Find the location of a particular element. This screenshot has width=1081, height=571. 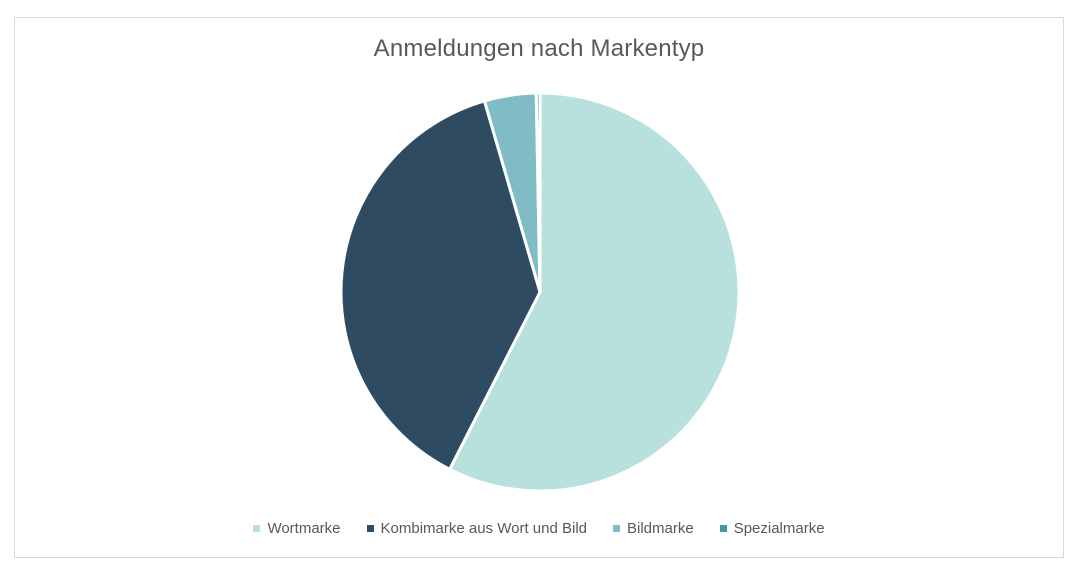

legend-item: Spezialmarke is located at coordinates (772, 528).